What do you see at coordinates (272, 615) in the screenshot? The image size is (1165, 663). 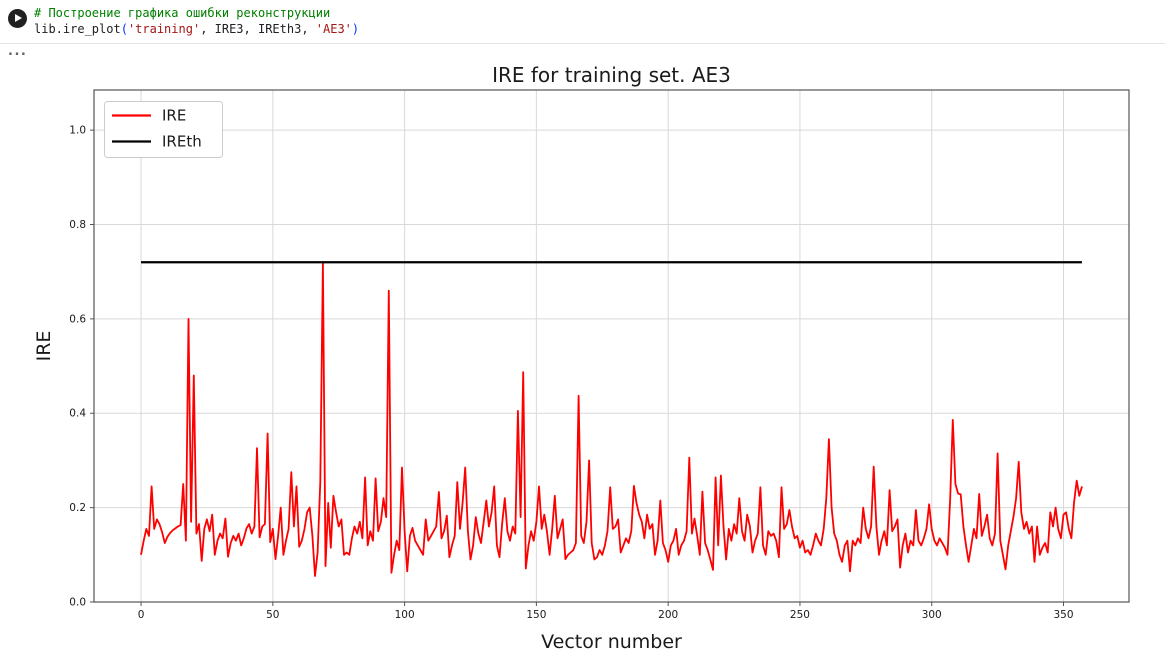 I see `x-tick-label: 50` at bounding box center [272, 615].